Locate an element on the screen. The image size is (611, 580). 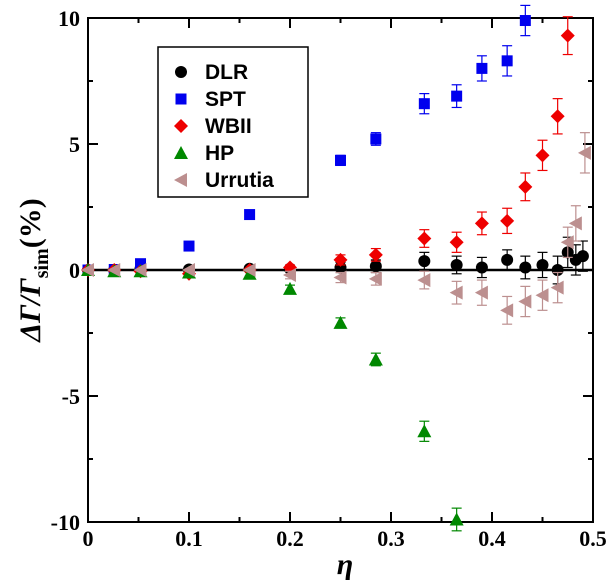
legend-label-hp: HP is located at coordinates (219, 153).